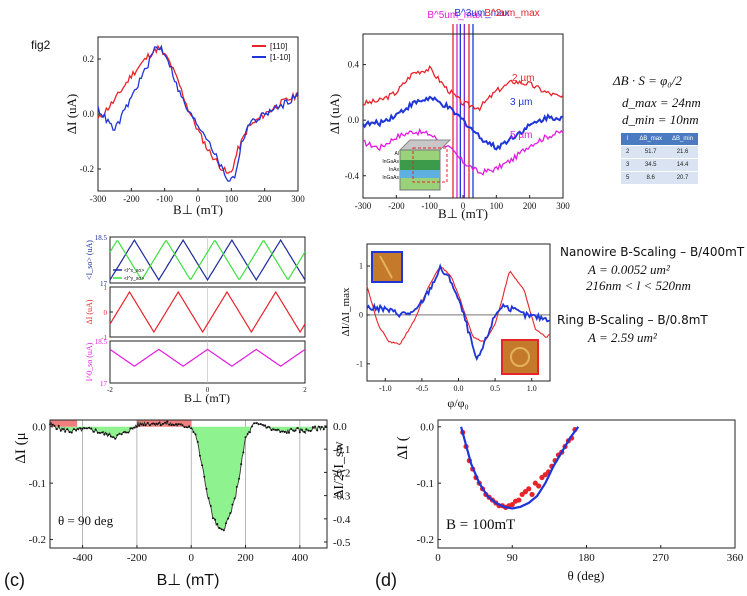  What do you see at coordinates (629, 269) in the screenshot?
I see `nanowire-area: A = 0.0052 um²` at bounding box center [629, 269].